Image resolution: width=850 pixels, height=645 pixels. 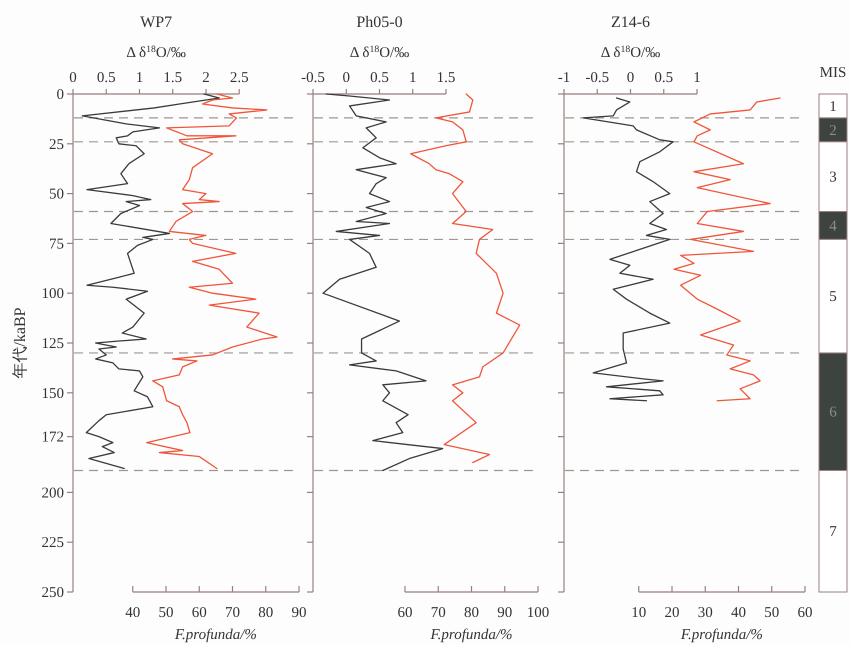 I want to click on series-label: 1, so click(x=833, y=106).